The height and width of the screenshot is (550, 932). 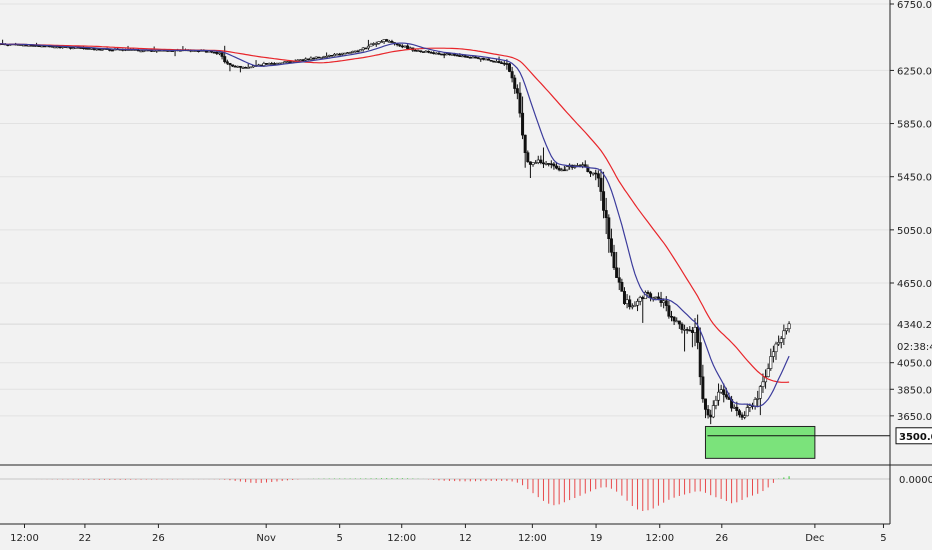 I want to click on time-axis: 12:00 22 26 Nov 5 12:00 12 12:00 19 12:00 26 Dec 5, so click(x=448, y=534).